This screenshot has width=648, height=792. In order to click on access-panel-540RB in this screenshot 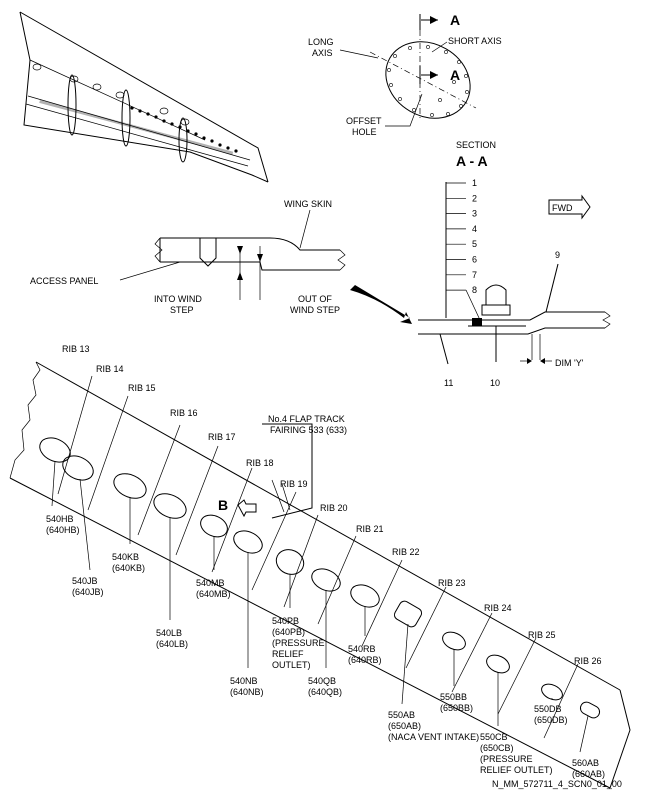, I will do `click(365, 596)`.